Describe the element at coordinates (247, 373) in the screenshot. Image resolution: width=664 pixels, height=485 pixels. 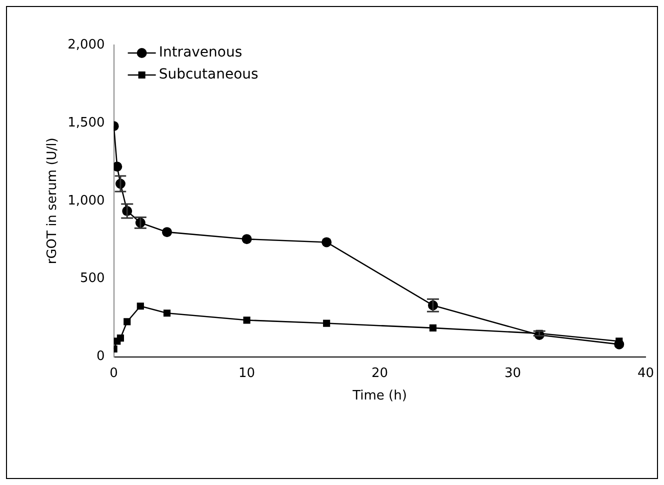
I see `x-tick-label: 10` at that location.